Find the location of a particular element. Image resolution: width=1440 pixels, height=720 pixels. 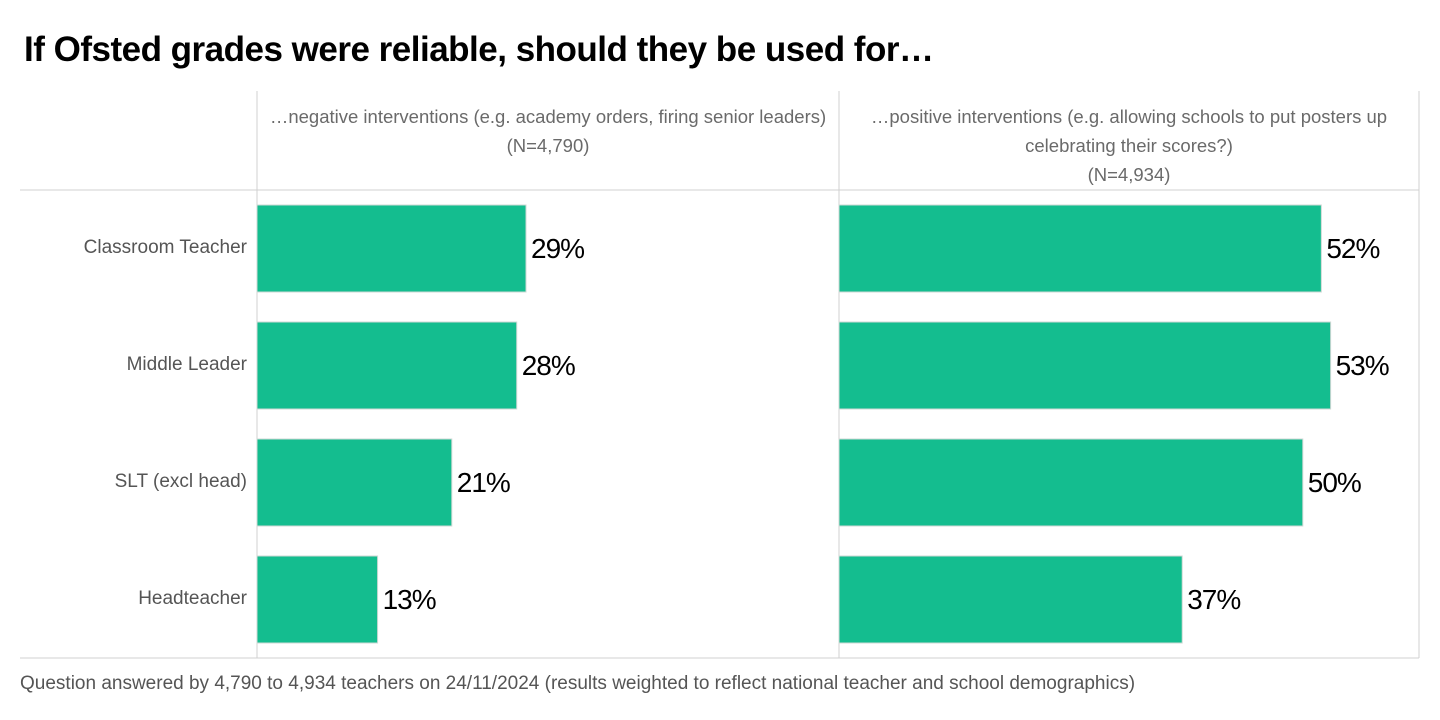

value-label-positive-2: 50% is located at coordinates (1334, 482).